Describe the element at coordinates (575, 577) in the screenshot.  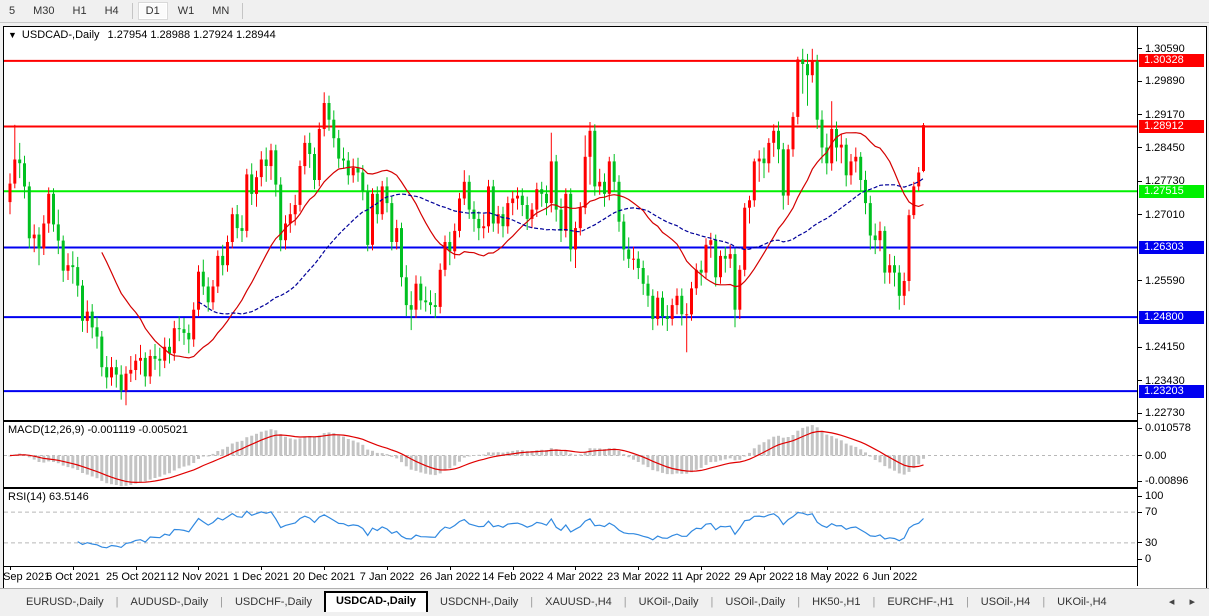
I see `date-label: 4 Mar 2022` at that location.